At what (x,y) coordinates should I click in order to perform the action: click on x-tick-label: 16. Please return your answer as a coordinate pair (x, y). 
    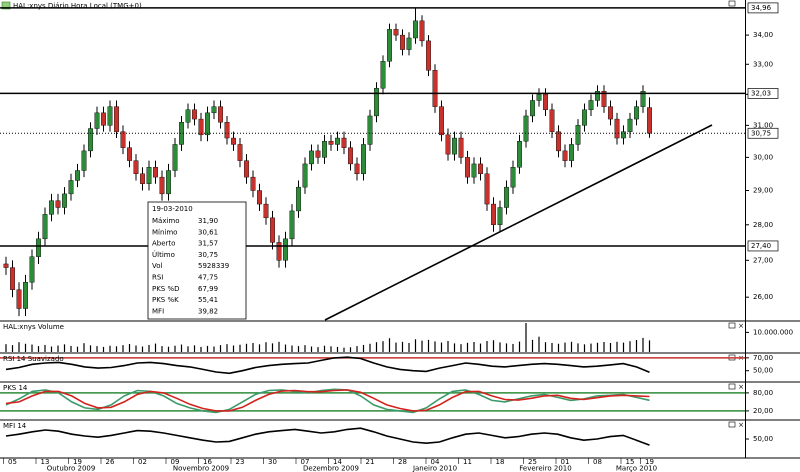
    Looking at the image, I should click on (207, 462).